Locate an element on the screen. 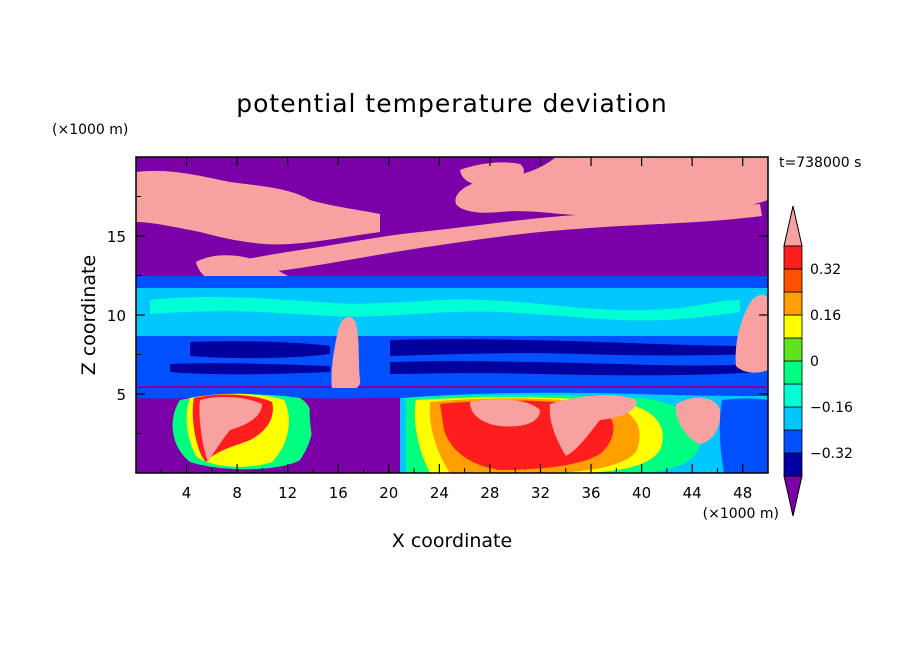 The height and width of the screenshot is (654, 904). x-tick-label: 44 is located at coordinates (692, 493).